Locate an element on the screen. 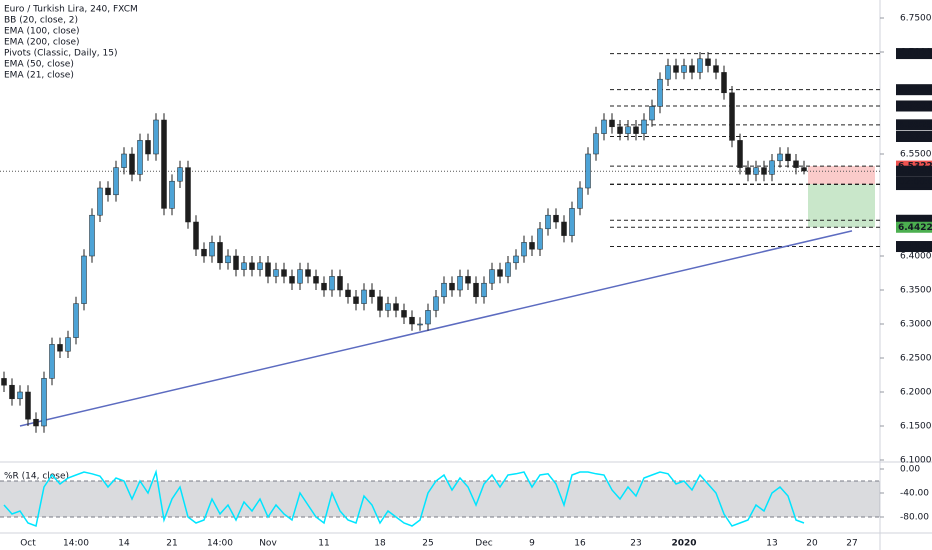 Image resolution: width=932 pixels, height=550 pixels. x-tick-label: Nov is located at coordinates (268, 544).